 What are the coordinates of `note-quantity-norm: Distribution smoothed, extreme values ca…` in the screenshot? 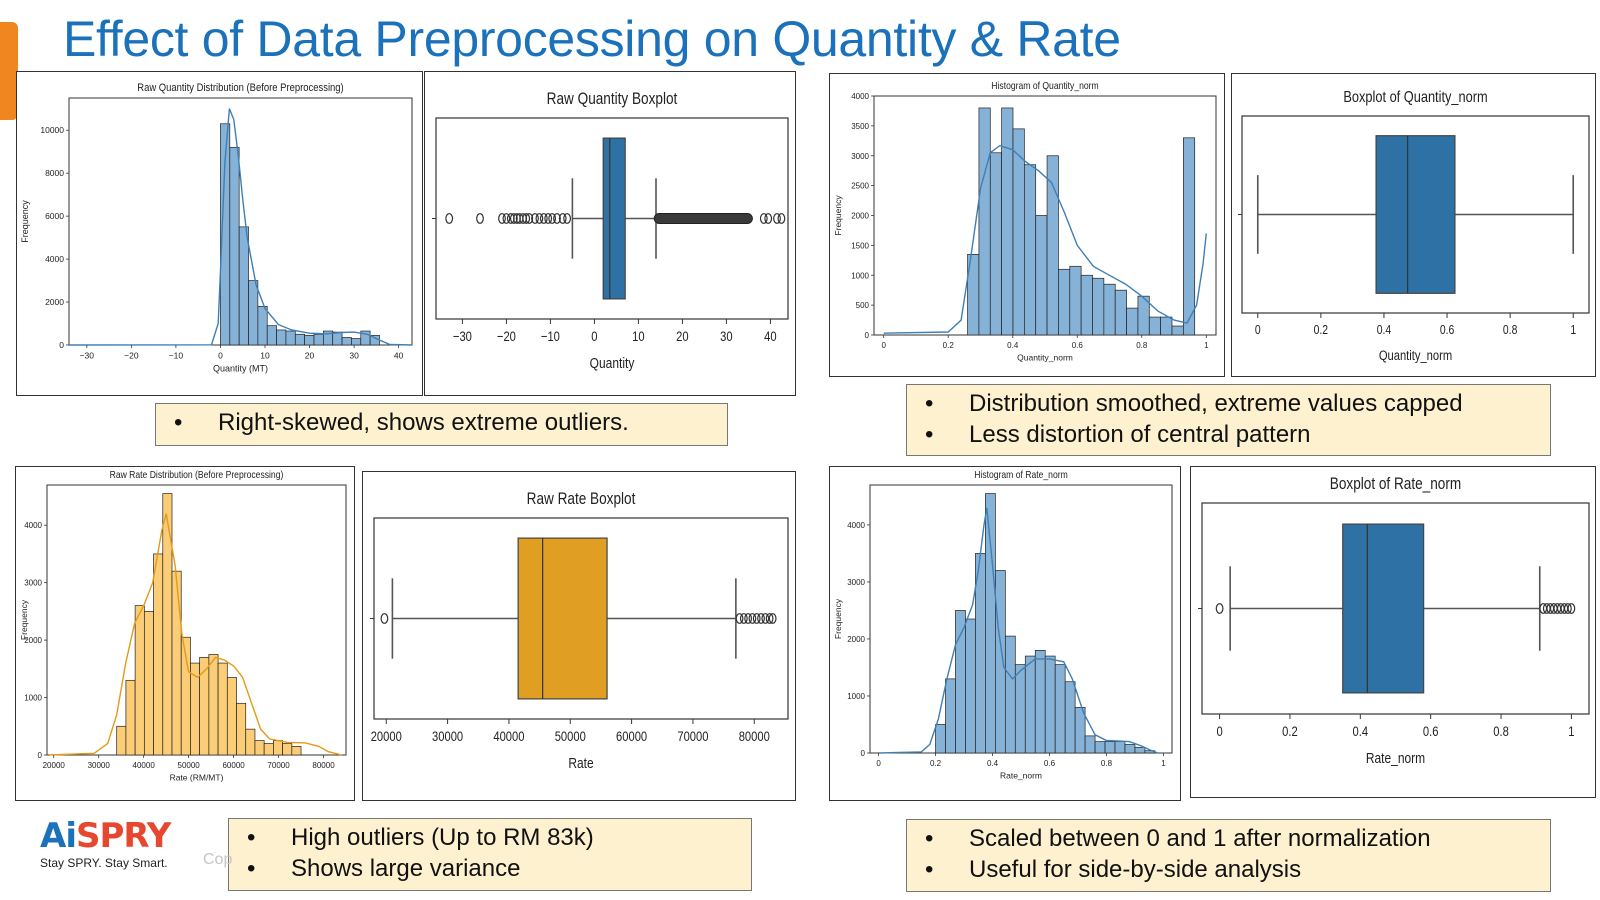 It's located at (1228, 420).